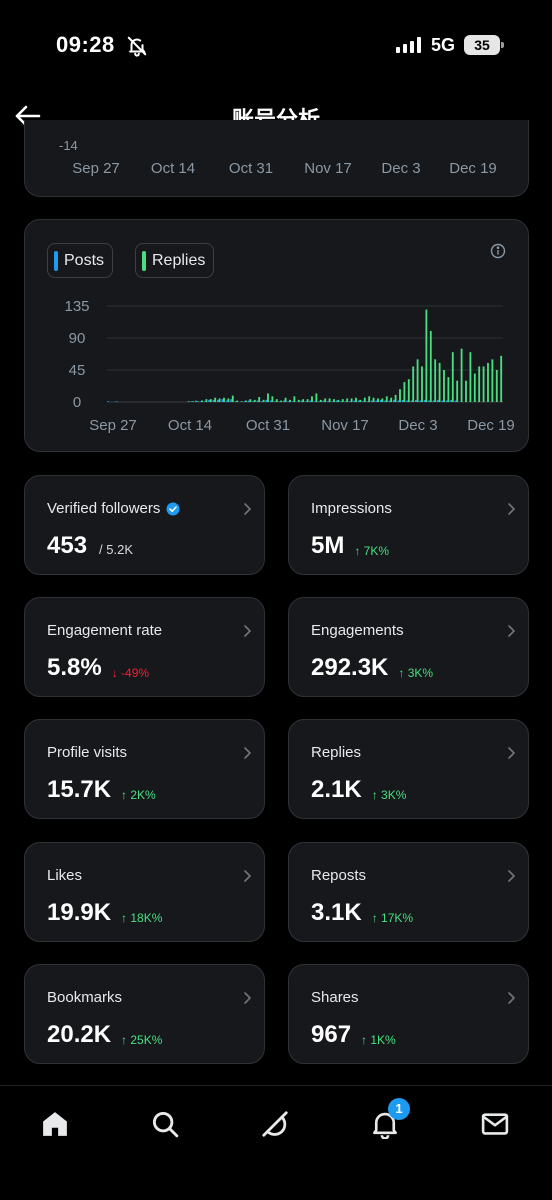 Image resolution: width=552 pixels, height=1200 pixels. Describe the element at coordinates (336, 789) in the screenshot. I see `stat-value: 2.1K` at that location.